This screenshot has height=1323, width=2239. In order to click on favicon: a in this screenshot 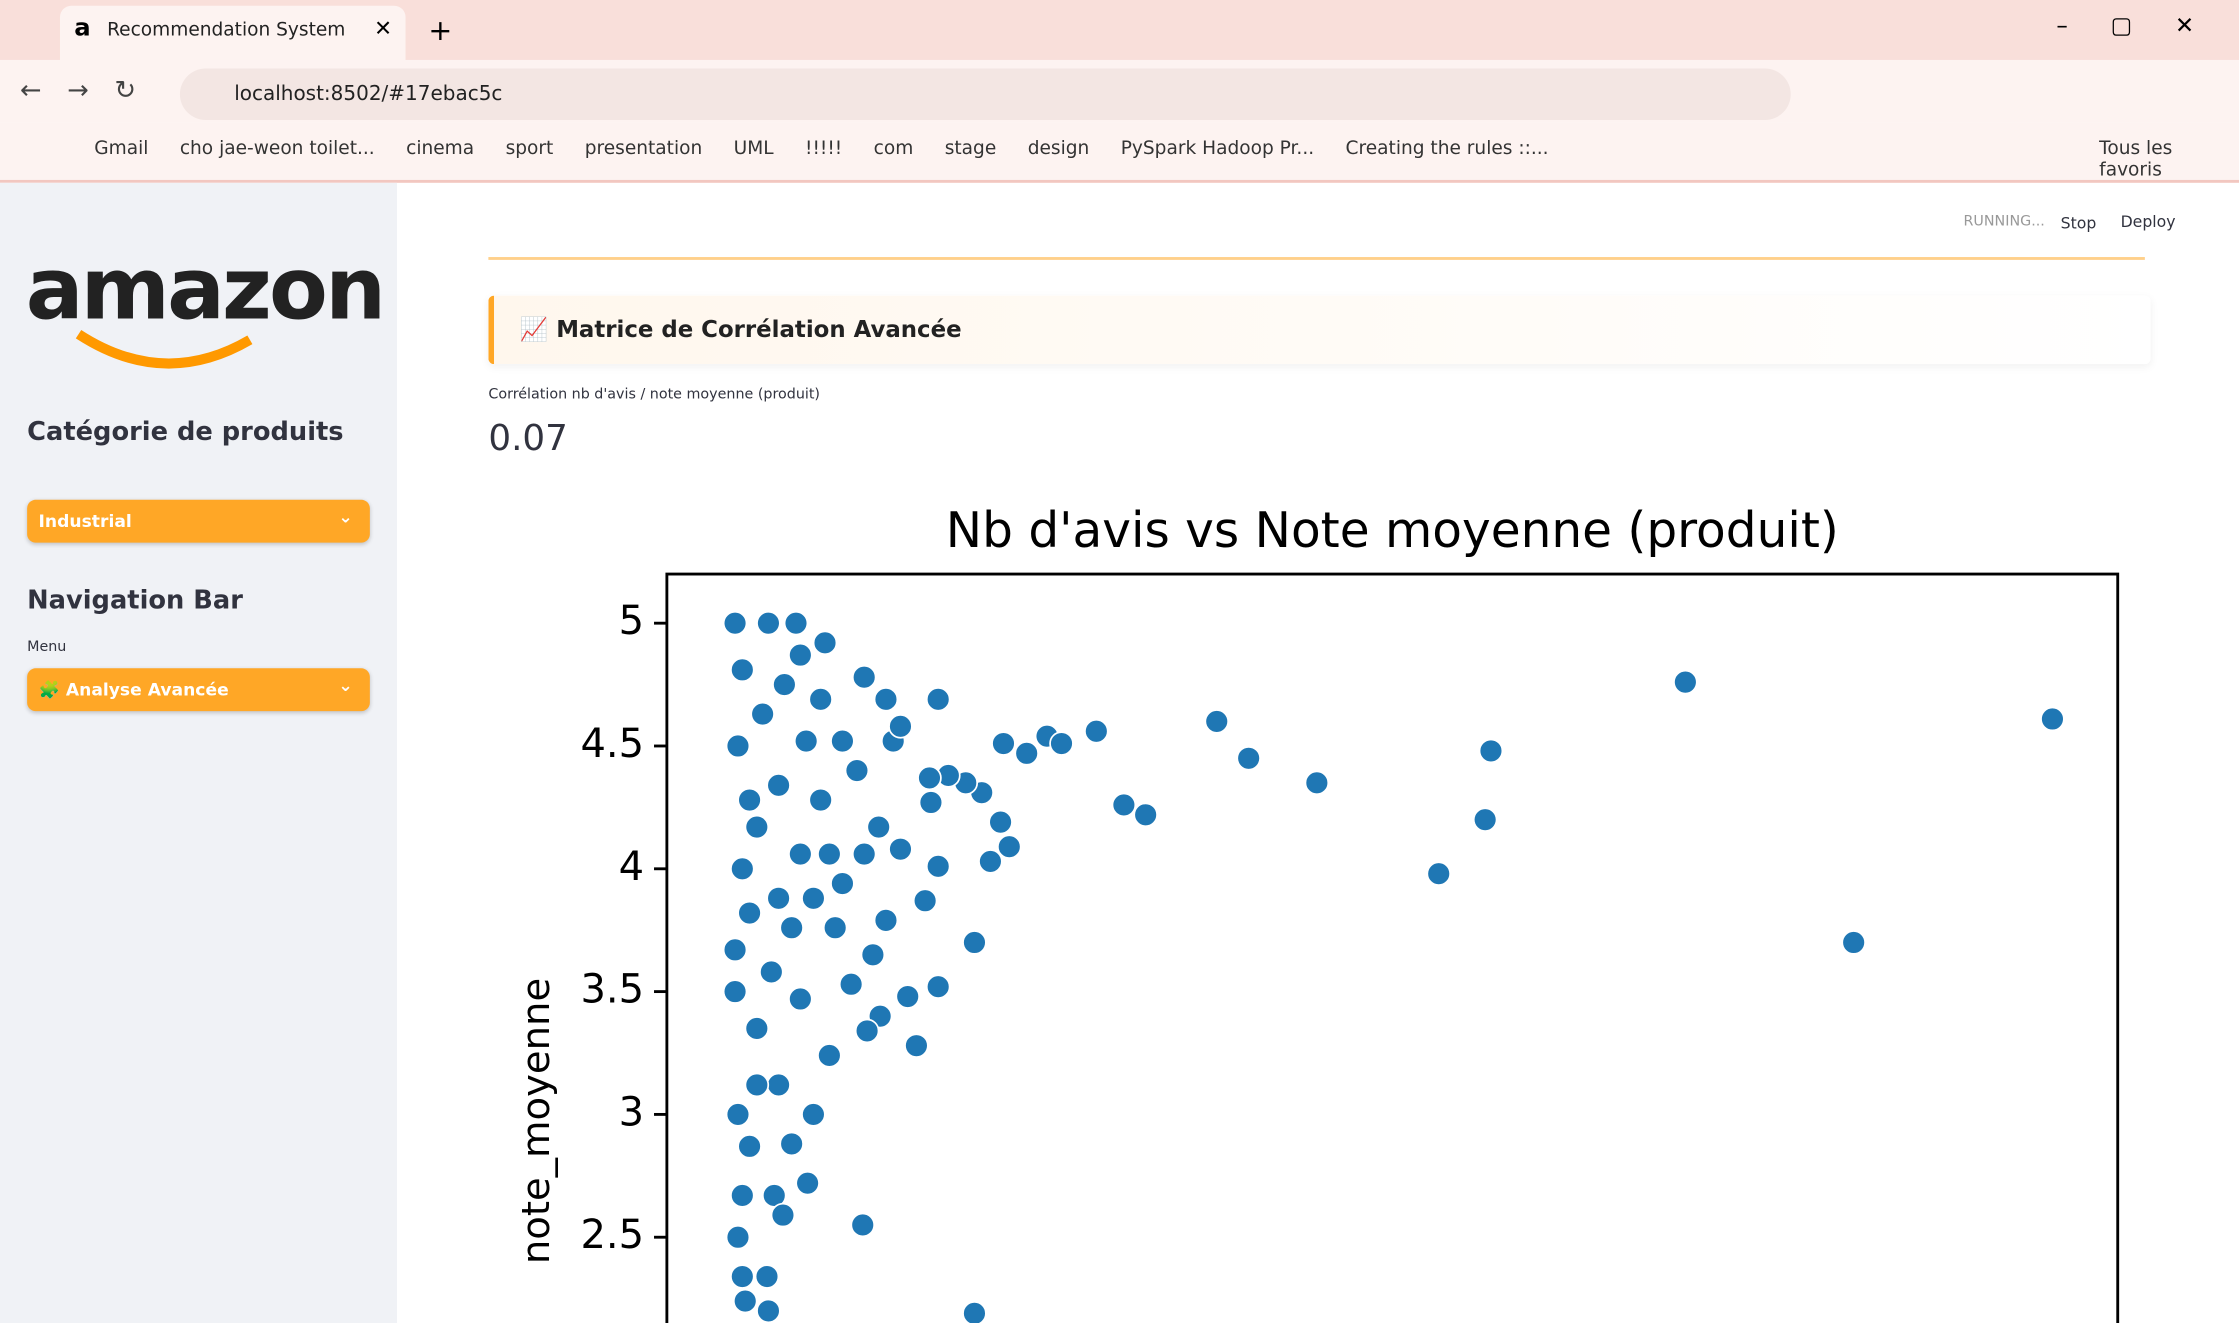, I will do `click(82, 28)`.